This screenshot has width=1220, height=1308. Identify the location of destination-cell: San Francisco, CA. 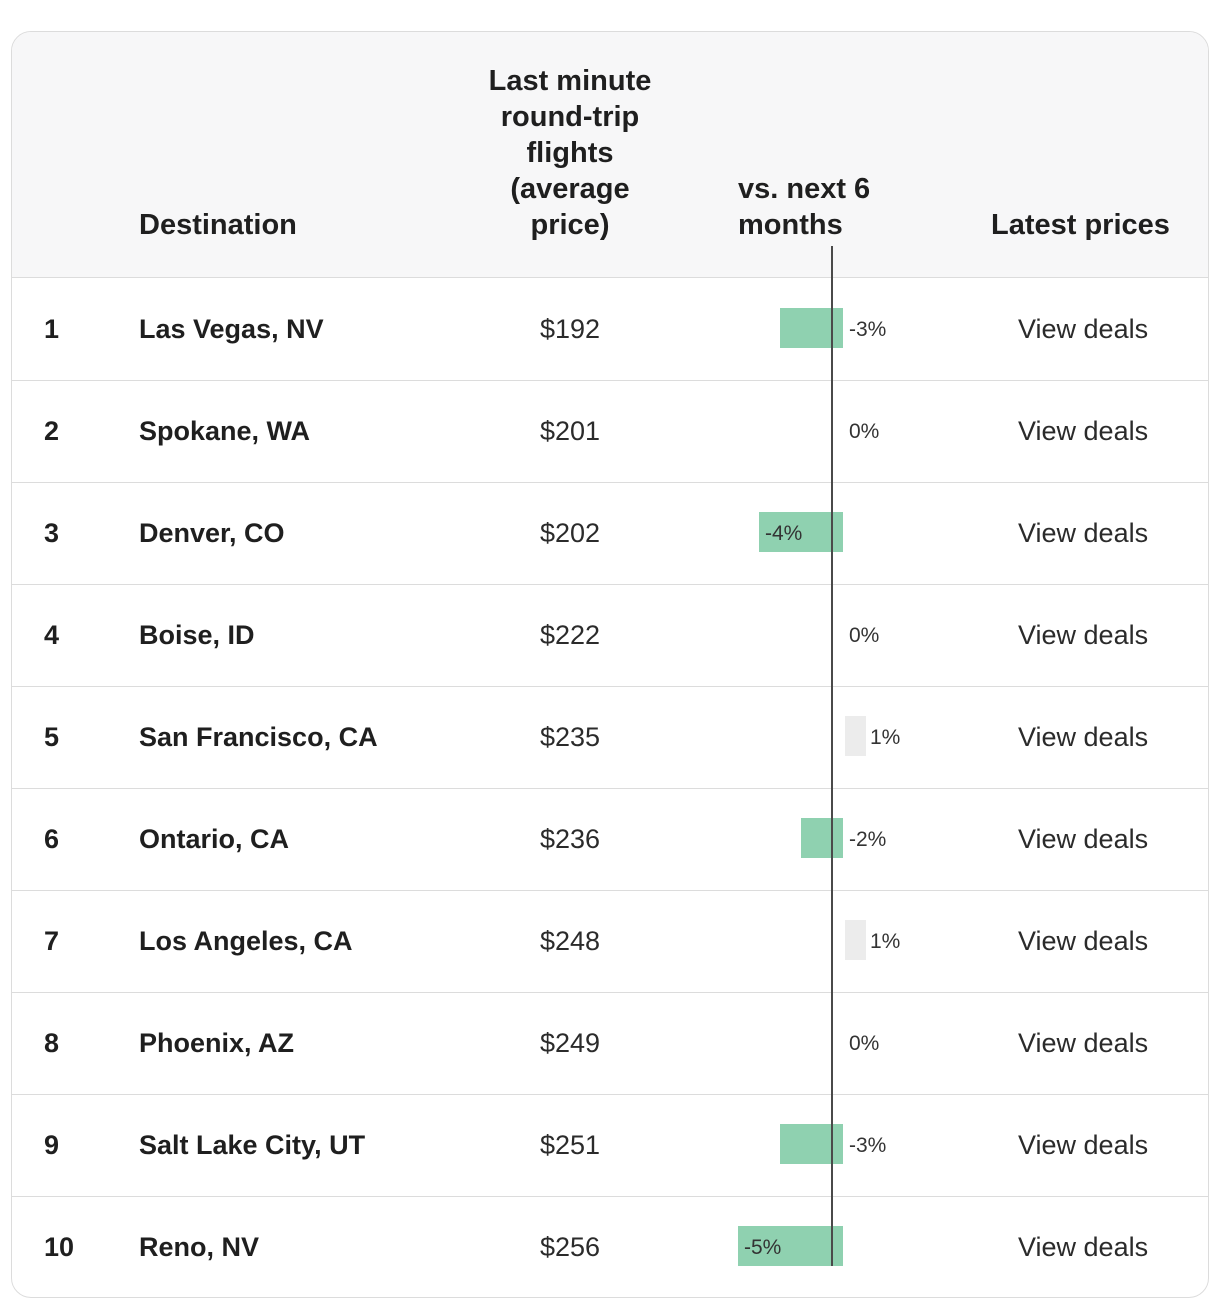
(258, 737).